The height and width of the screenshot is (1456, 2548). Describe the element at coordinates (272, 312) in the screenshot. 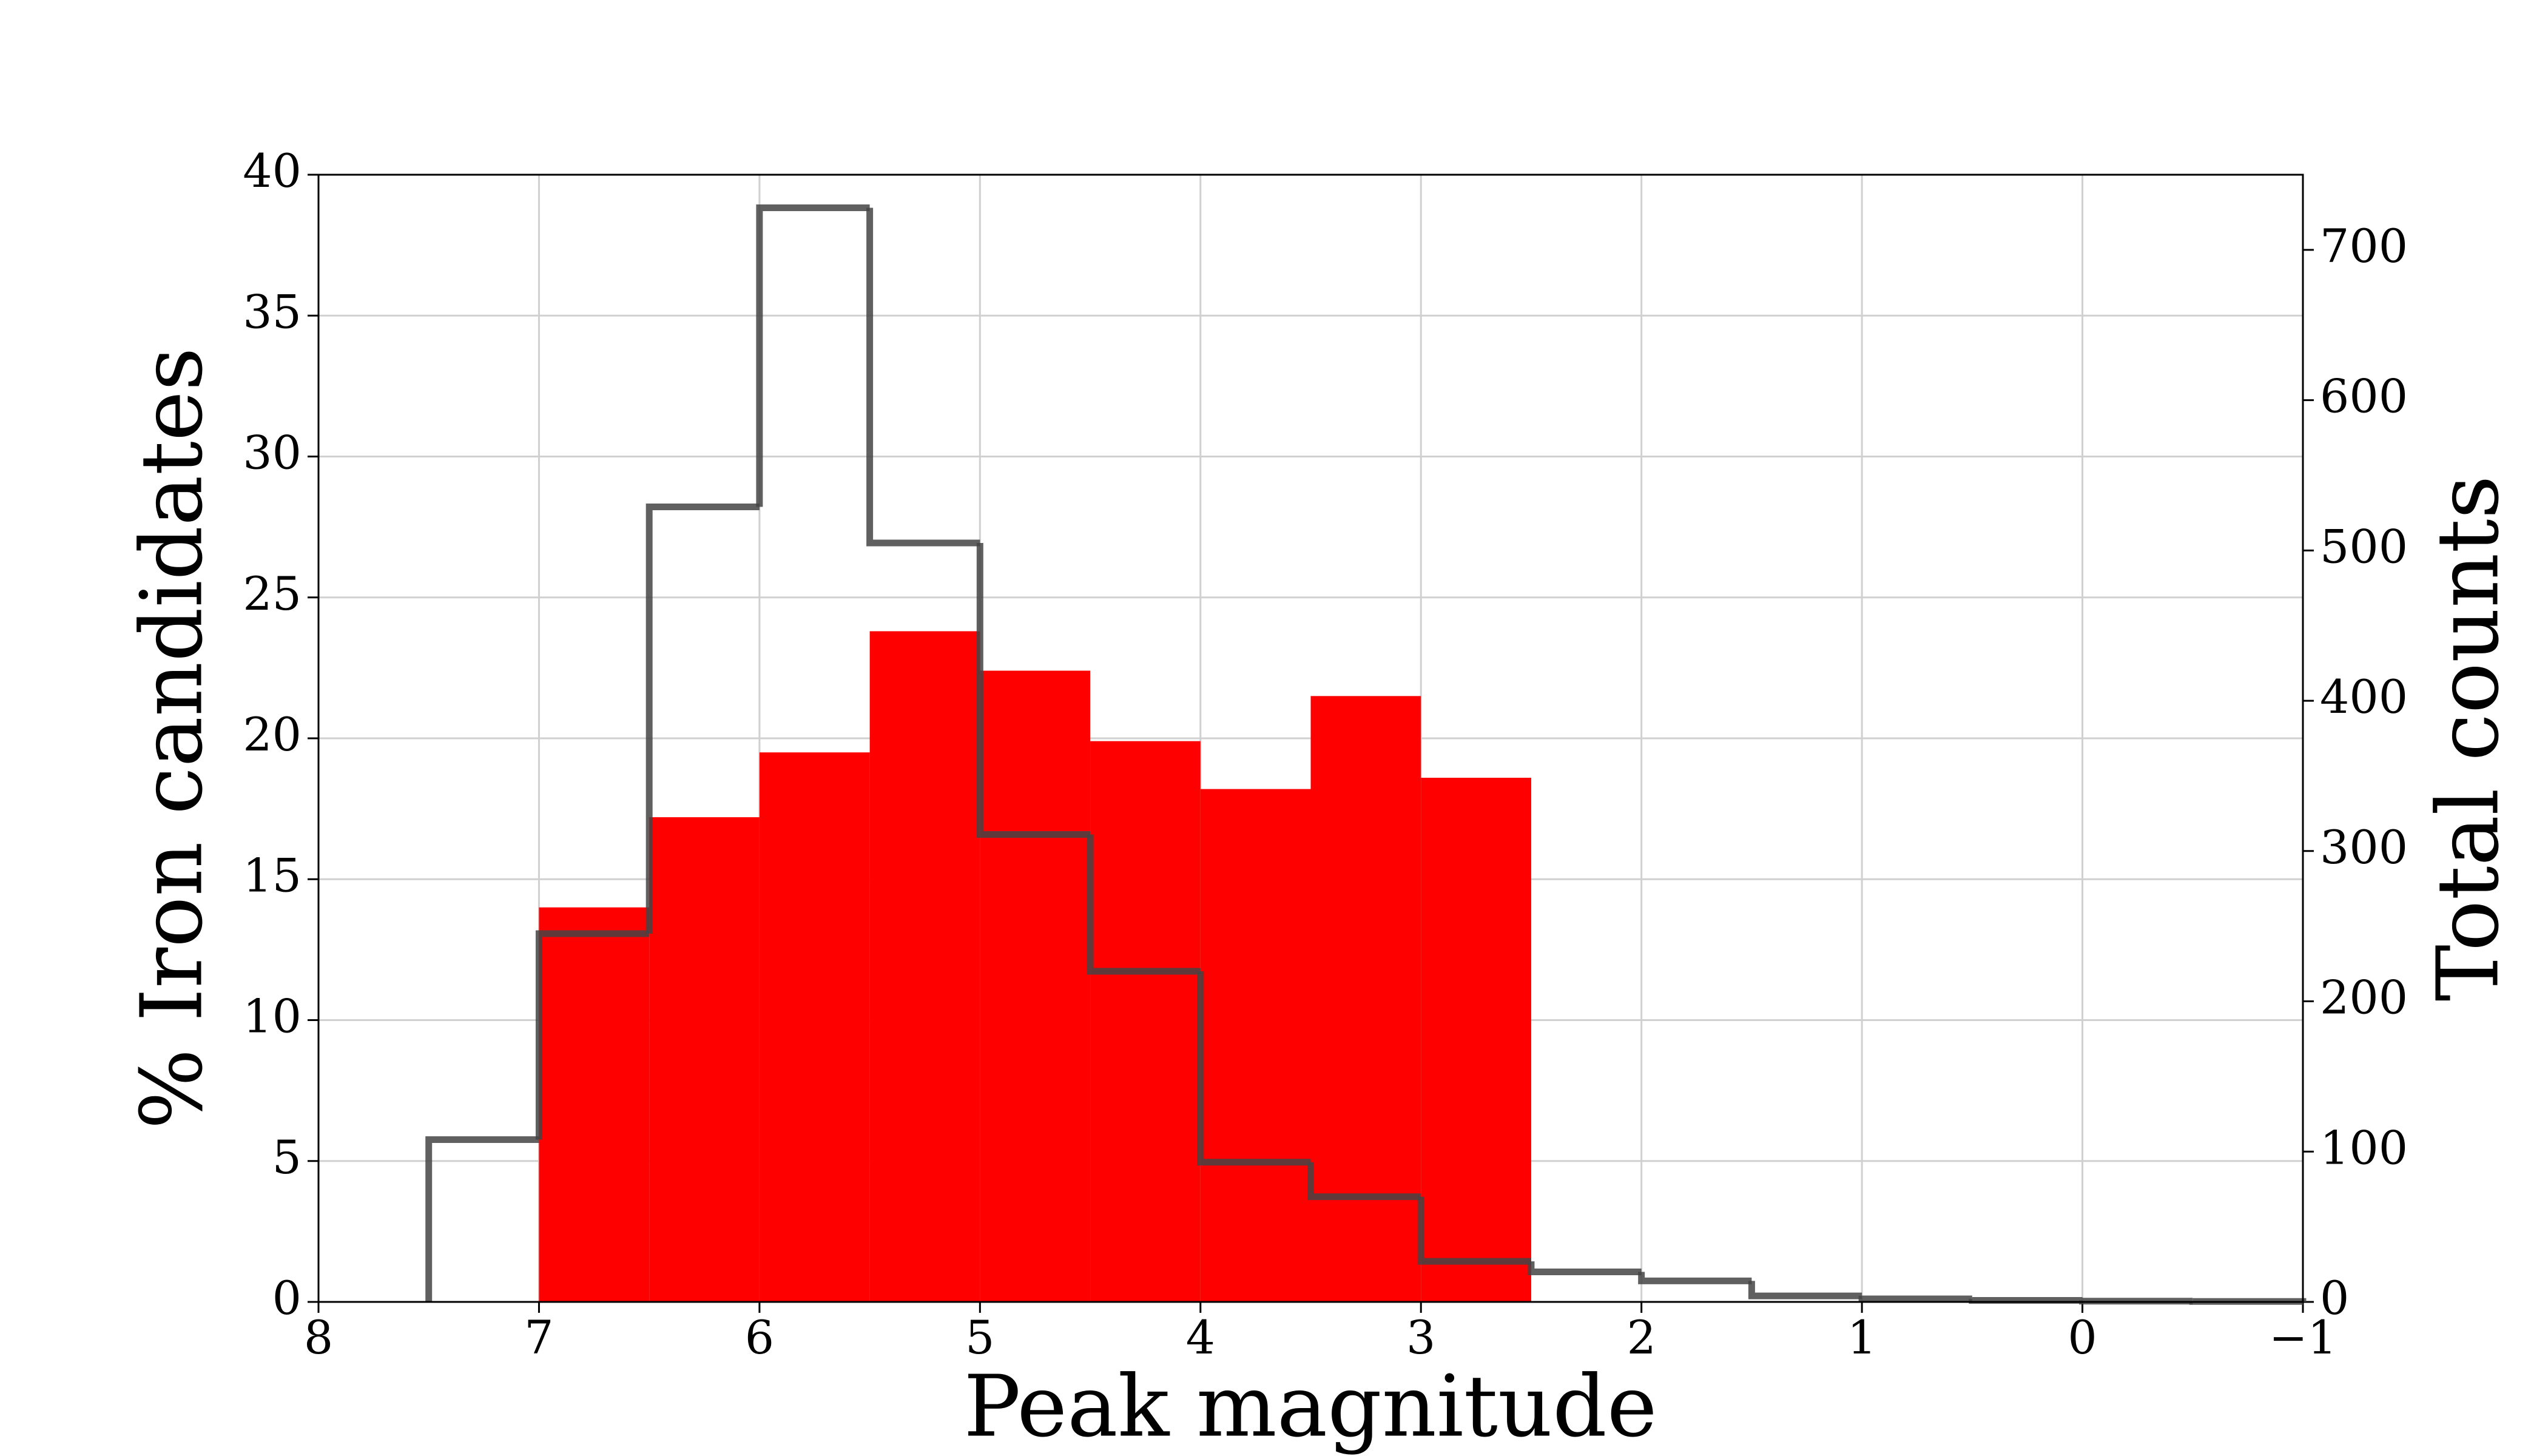

I see `y-tick-label: 35` at that location.